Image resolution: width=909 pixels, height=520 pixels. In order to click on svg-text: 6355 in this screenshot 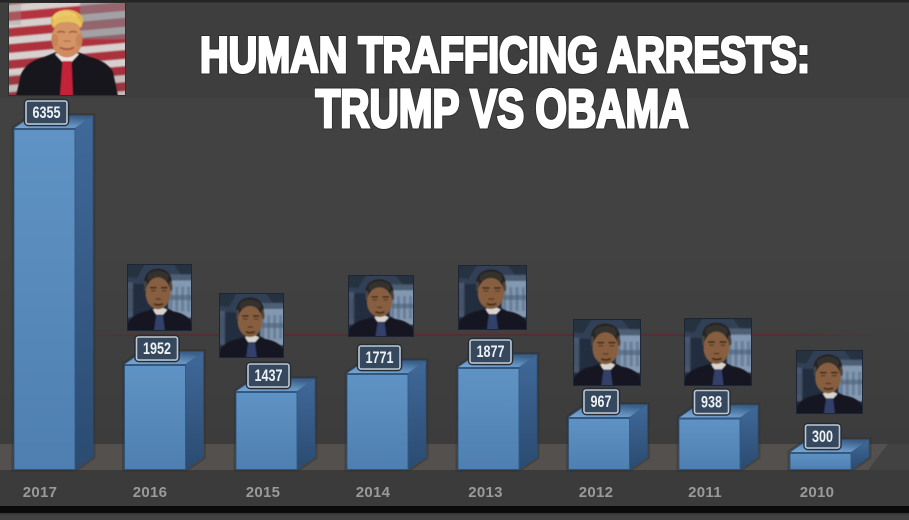, I will do `click(47, 112)`.